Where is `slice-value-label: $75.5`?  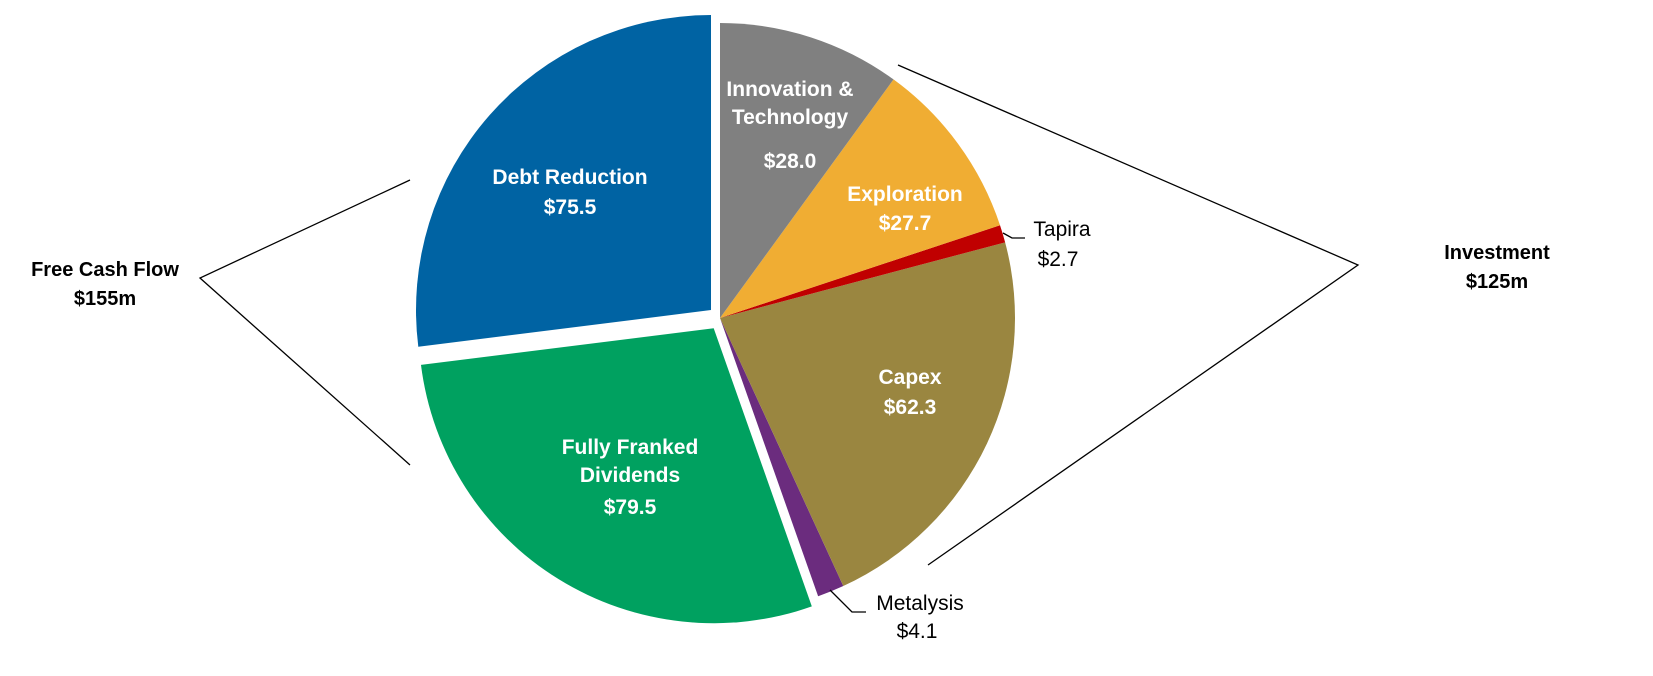
slice-value-label: $75.5 is located at coordinates (570, 207).